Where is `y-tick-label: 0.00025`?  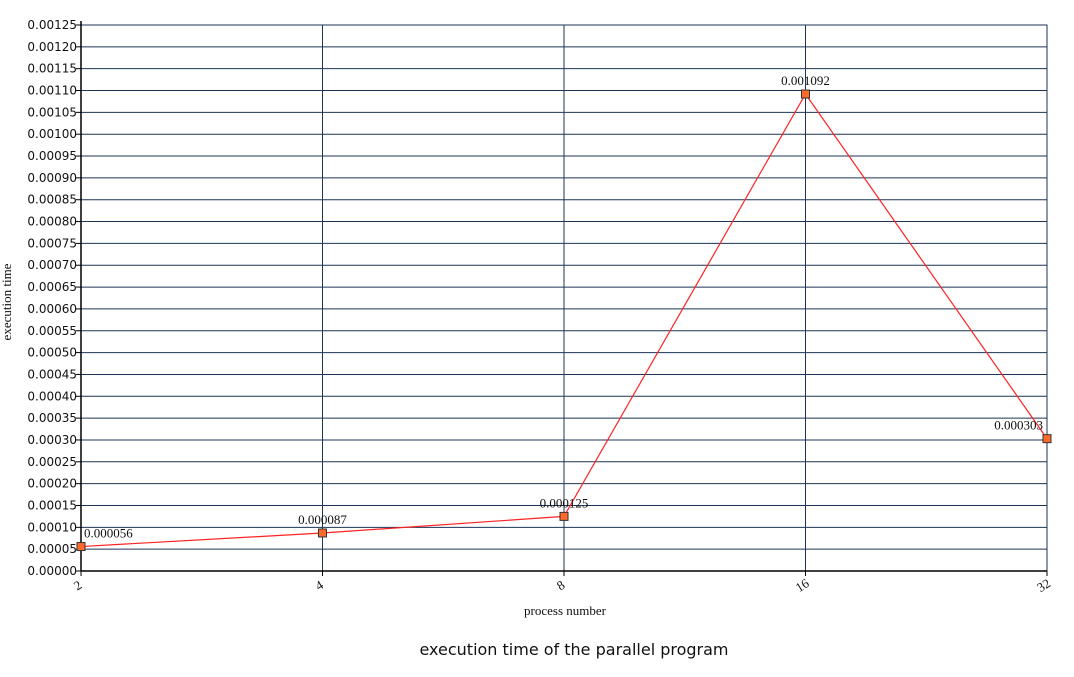 y-tick-label: 0.00025 is located at coordinates (52, 462).